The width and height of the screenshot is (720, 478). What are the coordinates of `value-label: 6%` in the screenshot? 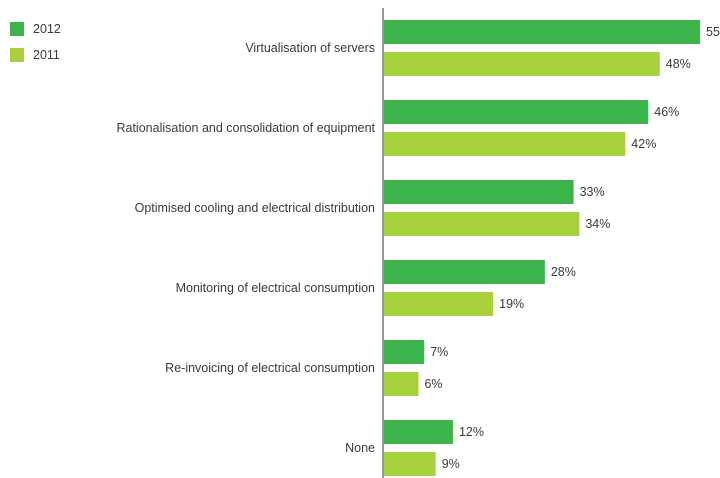 It's located at (433, 384).